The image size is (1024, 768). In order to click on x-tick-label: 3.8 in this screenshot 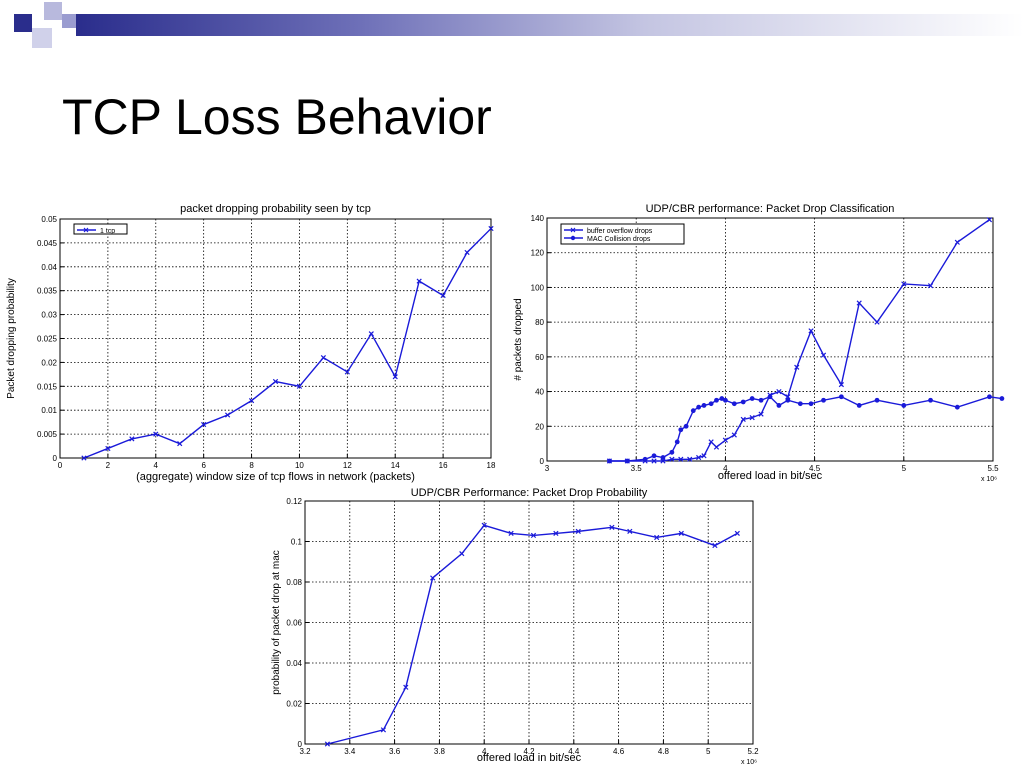, I will do `click(440, 751)`.